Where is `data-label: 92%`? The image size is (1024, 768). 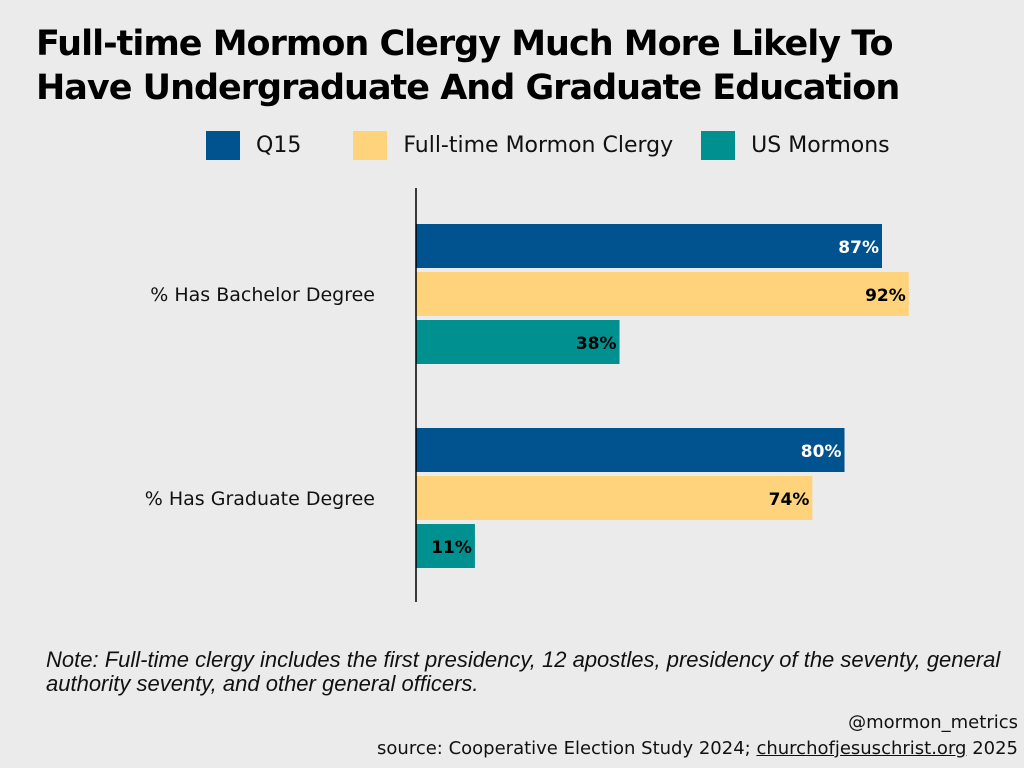
data-label: 92% is located at coordinates (885, 296).